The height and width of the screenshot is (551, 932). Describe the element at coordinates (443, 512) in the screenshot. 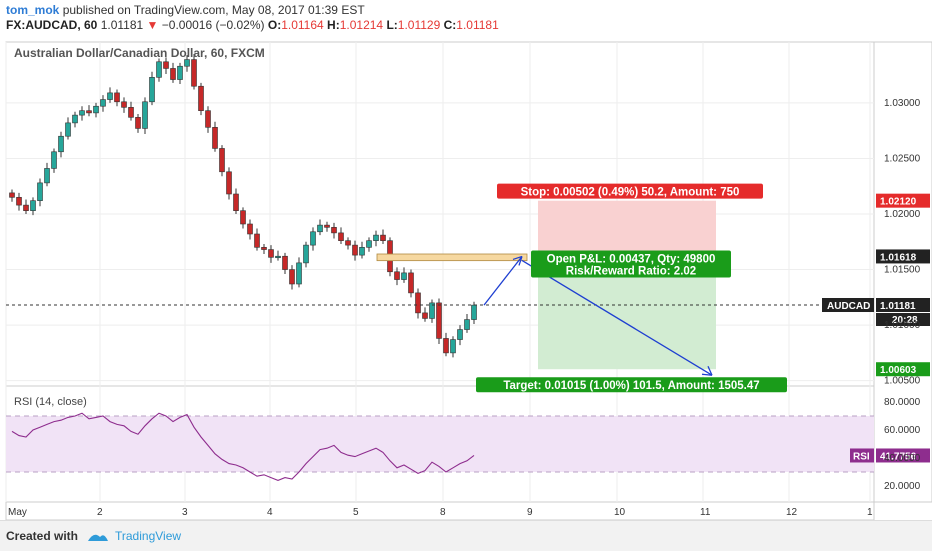

I see `time-tick-label: 8` at that location.